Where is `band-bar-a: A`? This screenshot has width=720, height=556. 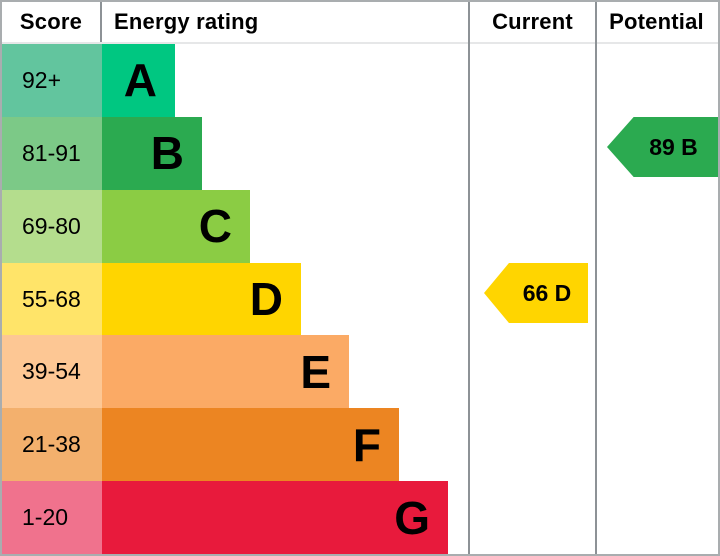
band-bar-a: A is located at coordinates (138, 80).